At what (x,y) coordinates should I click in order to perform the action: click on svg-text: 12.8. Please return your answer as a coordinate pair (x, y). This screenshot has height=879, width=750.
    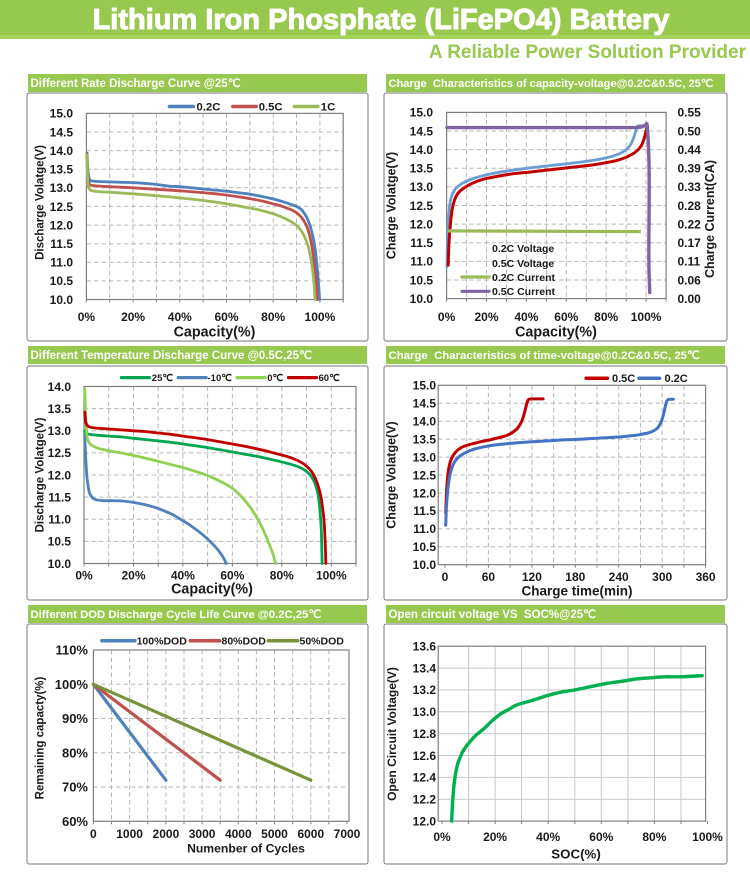
    Looking at the image, I should click on (425, 734).